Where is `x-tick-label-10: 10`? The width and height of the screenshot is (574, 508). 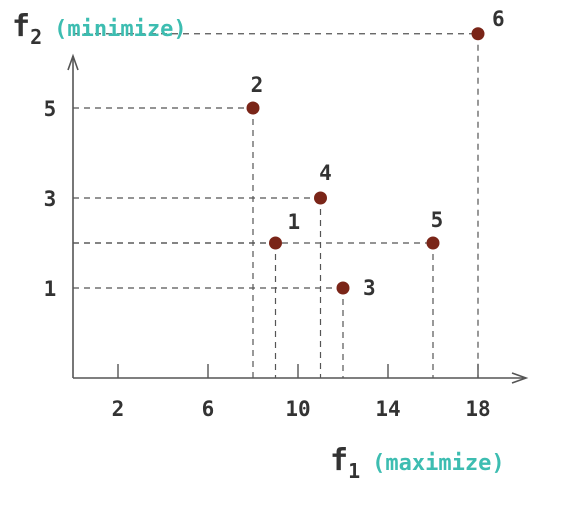 x-tick-label-10: 10 is located at coordinates (297, 409).